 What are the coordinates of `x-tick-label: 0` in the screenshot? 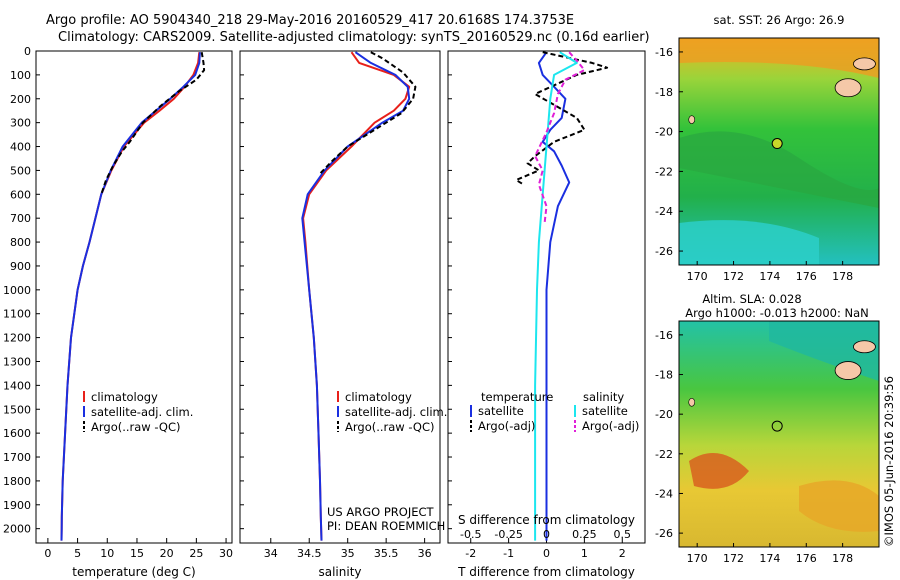 It's located at (546, 553).